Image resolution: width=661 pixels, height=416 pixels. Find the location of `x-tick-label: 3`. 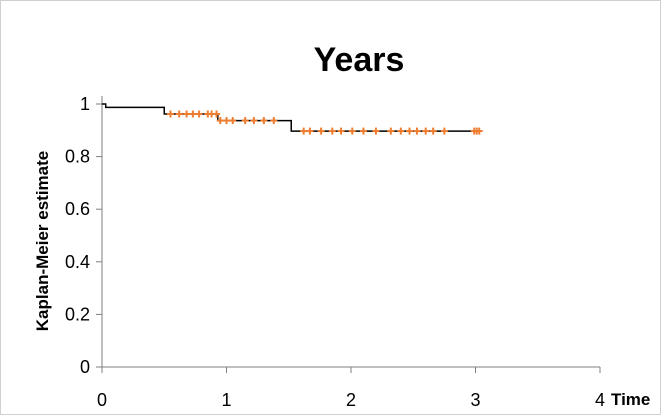

x-tick-label: 3 is located at coordinates (475, 400).